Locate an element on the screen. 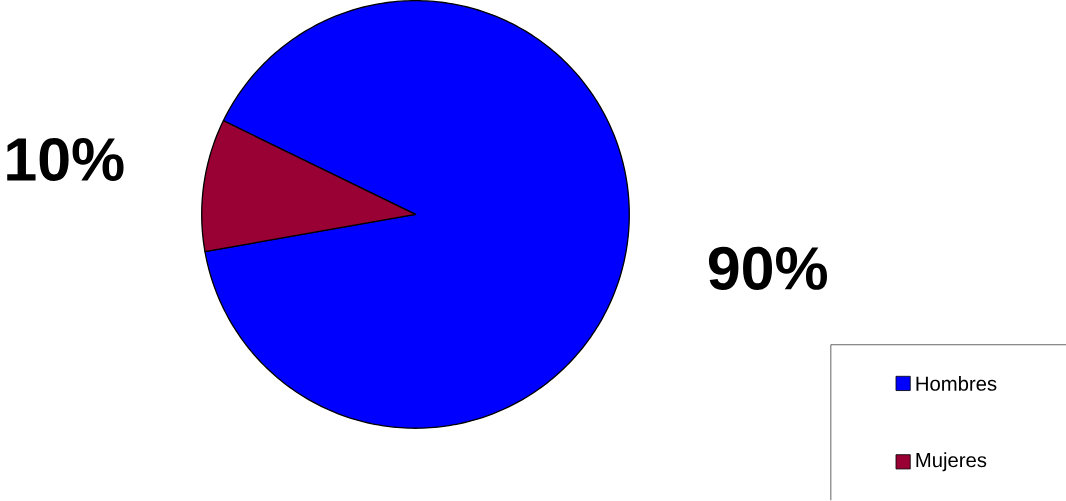 The width and height of the screenshot is (1066, 501). data-label: 90% is located at coordinates (767, 269).